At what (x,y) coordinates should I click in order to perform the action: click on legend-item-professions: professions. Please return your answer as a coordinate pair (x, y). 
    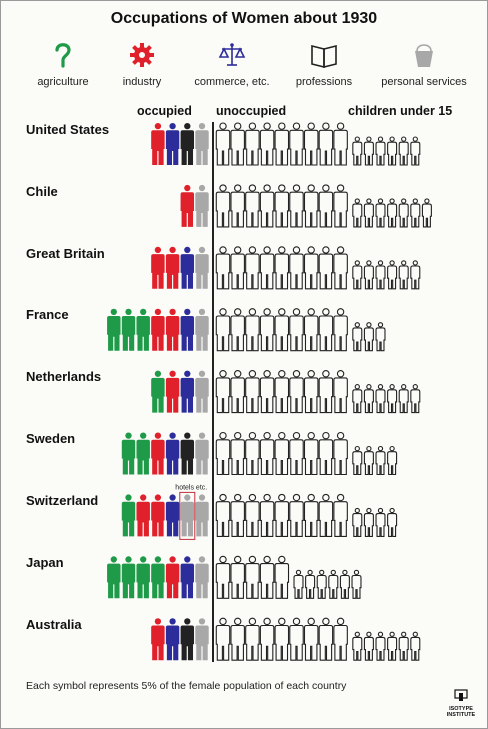
    Looking at the image, I should click on (324, 64).